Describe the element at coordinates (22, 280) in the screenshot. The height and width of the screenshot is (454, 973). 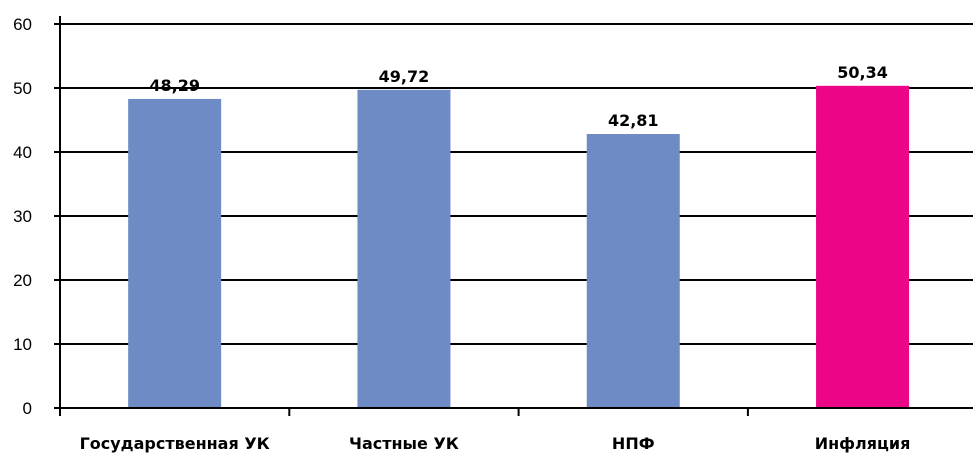
I see `y-tick-label: 20` at that location.